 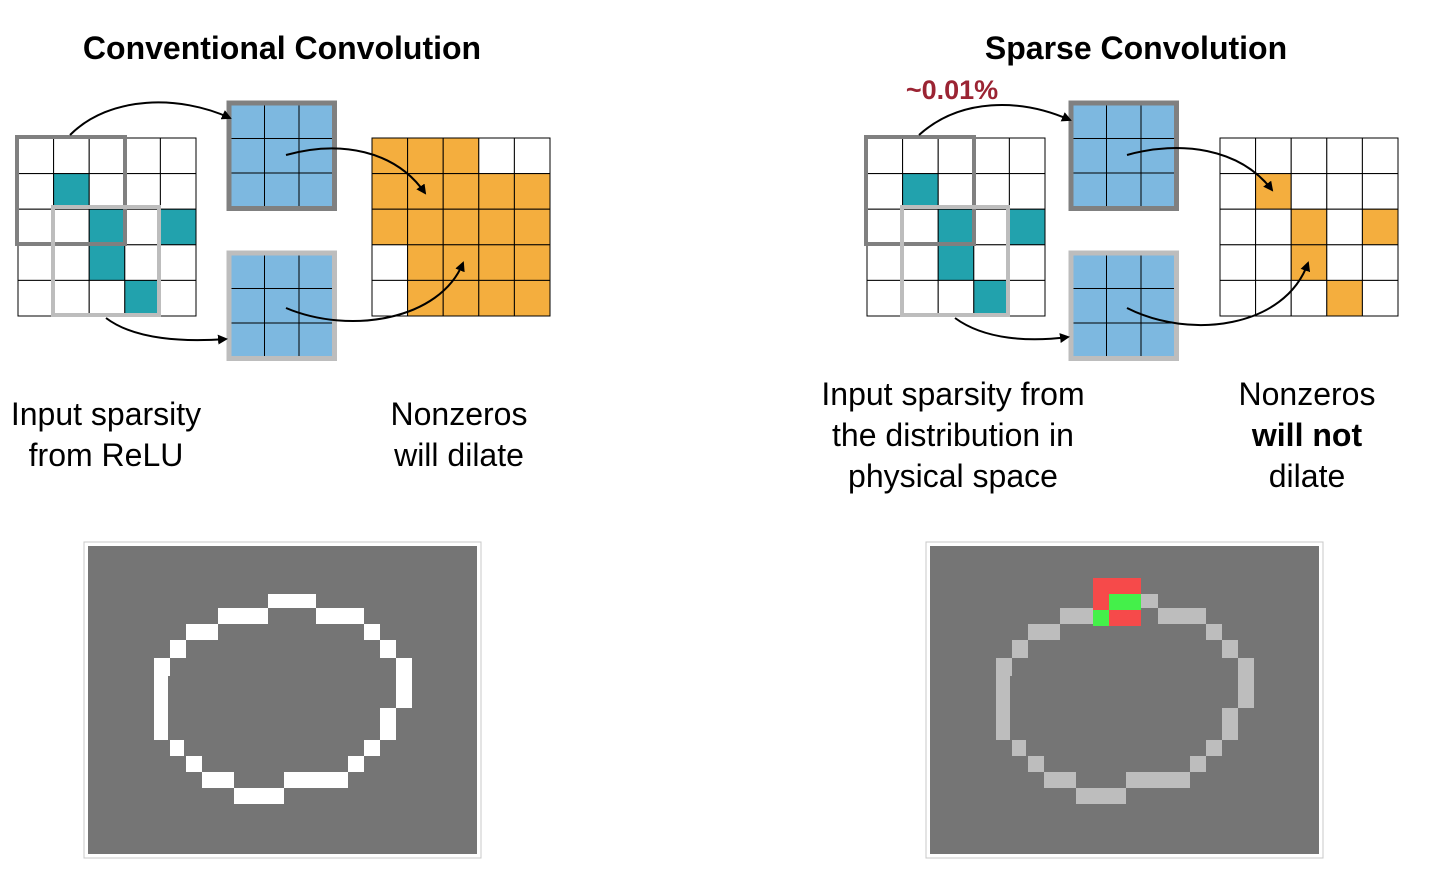 I want to click on right-input-caption-line3: physical space, so click(x=953, y=476).